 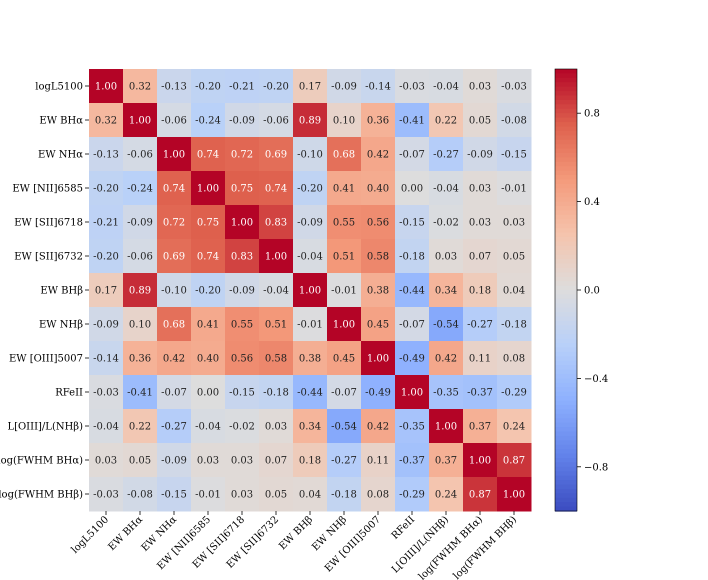 I want to click on cell-value-label: 0.37, so click(x=480, y=427).